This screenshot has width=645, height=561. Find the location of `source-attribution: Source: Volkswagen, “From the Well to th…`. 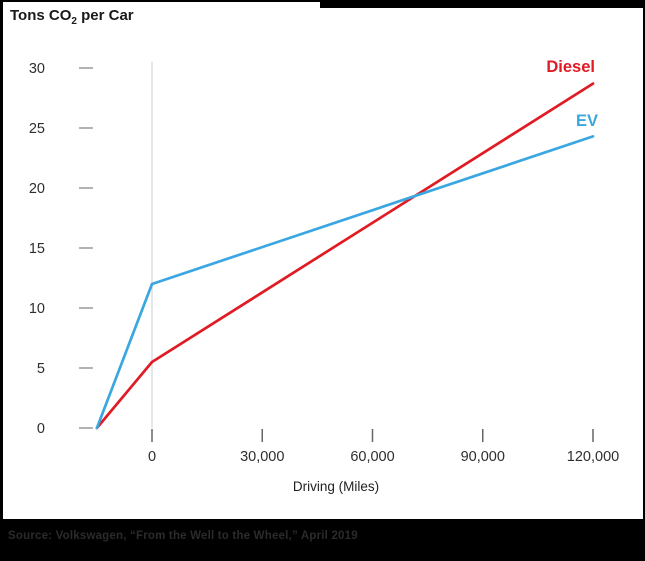

source-attribution: Source: Volkswagen, “From the Well to th… is located at coordinates (183, 536).